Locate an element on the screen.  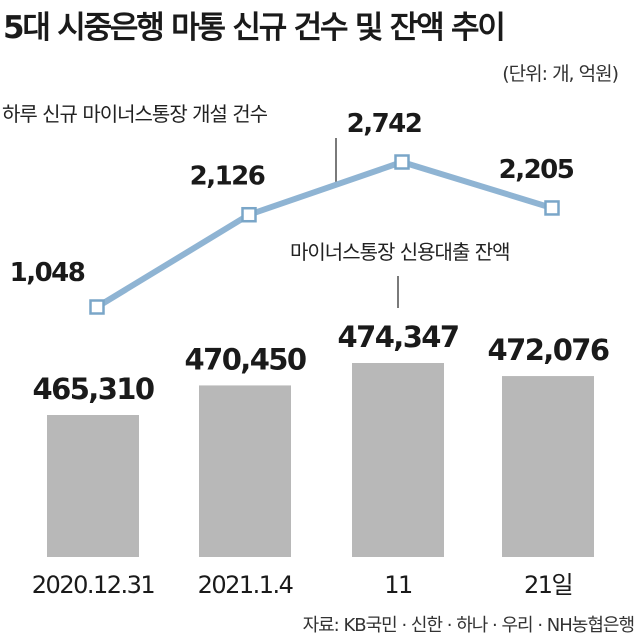
category-label: 21일 is located at coordinates (548, 585).